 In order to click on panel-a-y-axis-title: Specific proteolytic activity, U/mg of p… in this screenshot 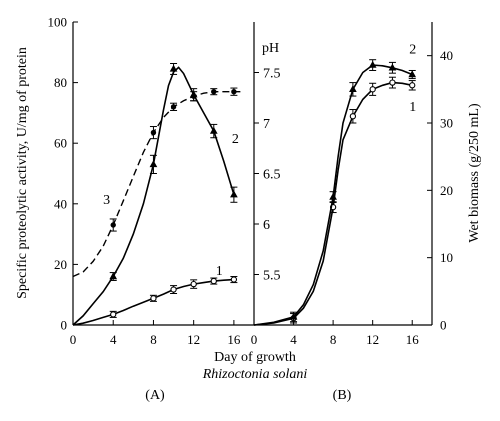, I will do `click(22, 173)`.